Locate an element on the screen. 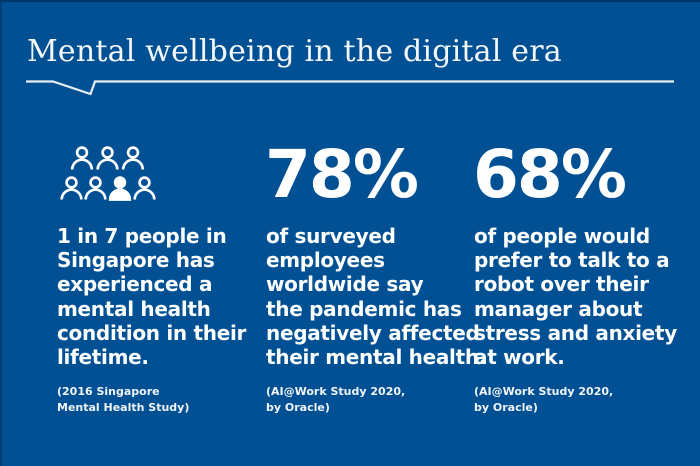 Image resolution: width=700 pixels, height=466 pixels. stat-description-line: robot over their is located at coordinates (561, 284).